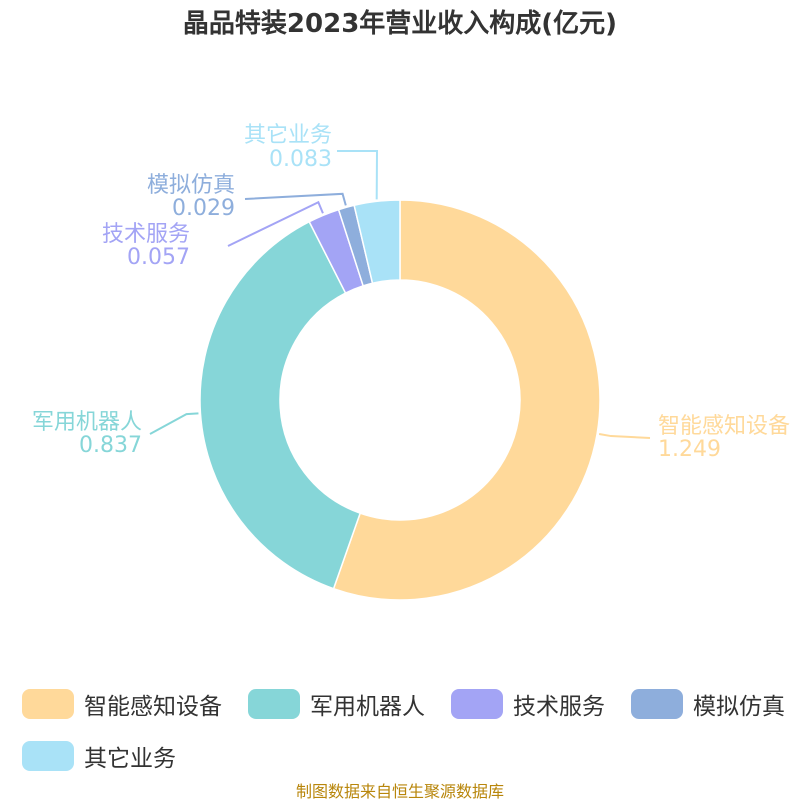 Image resolution: width=800 pixels, height=802 pixels. Describe the element at coordinates (153, 707) in the screenshot. I see `legend-label: 智能感知设备` at that location.